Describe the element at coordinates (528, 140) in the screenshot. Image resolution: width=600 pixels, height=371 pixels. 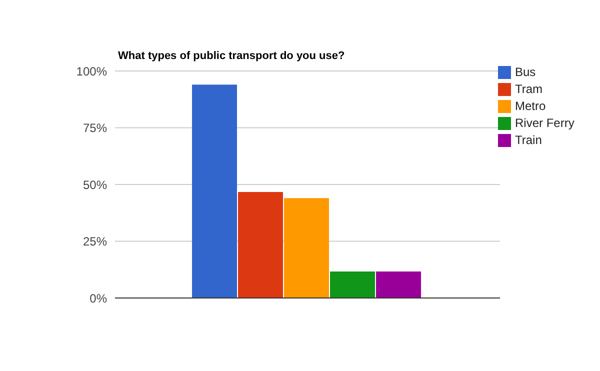
I see `legend-label: Train` at that location.